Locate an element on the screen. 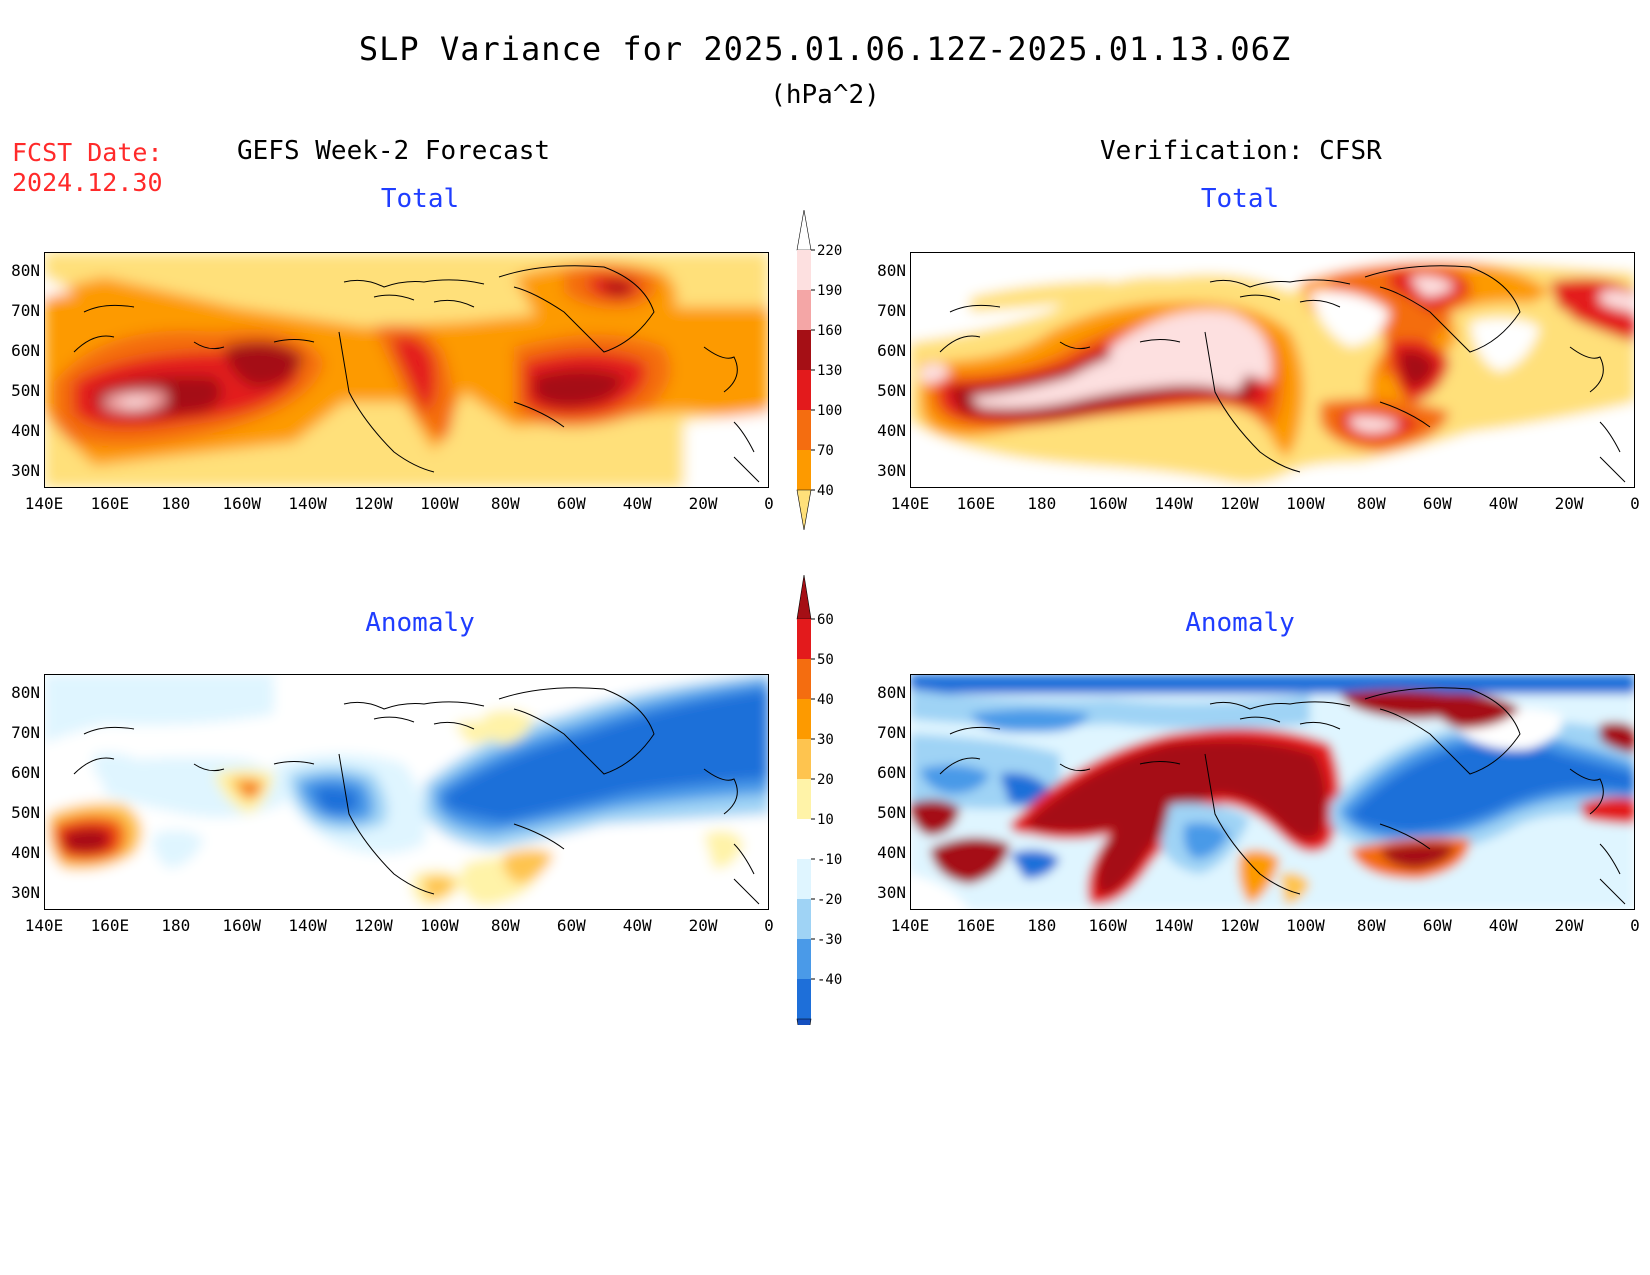 Image resolution: width=1650 pixels, height=1275 pixels. colorbar-label: -40 is located at coordinates (829, 980).